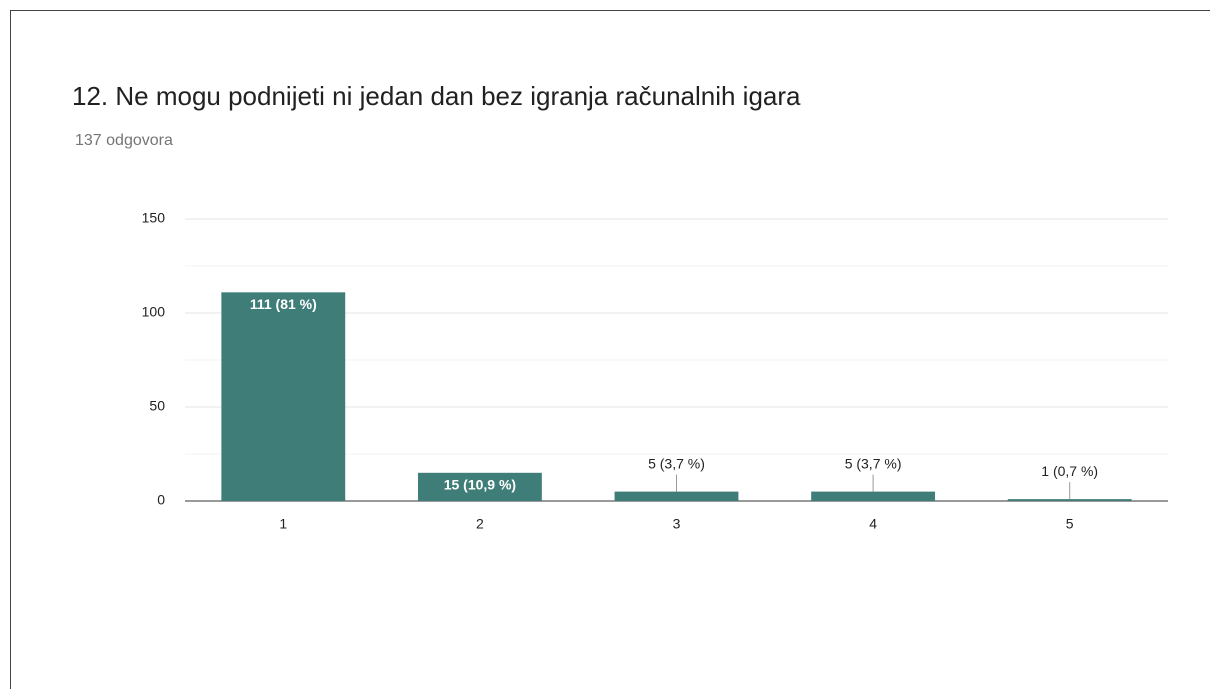 The width and height of the screenshot is (1210, 689). Describe the element at coordinates (154, 218) in the screenshot. I see `y-tick-label: 150` at that location.